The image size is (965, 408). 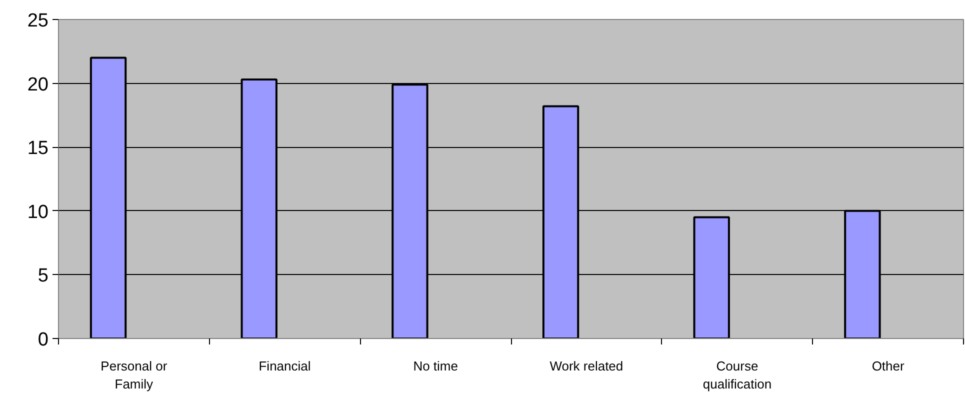 I want to click on x-tick-label: Financial, so click(x=284, y=366).